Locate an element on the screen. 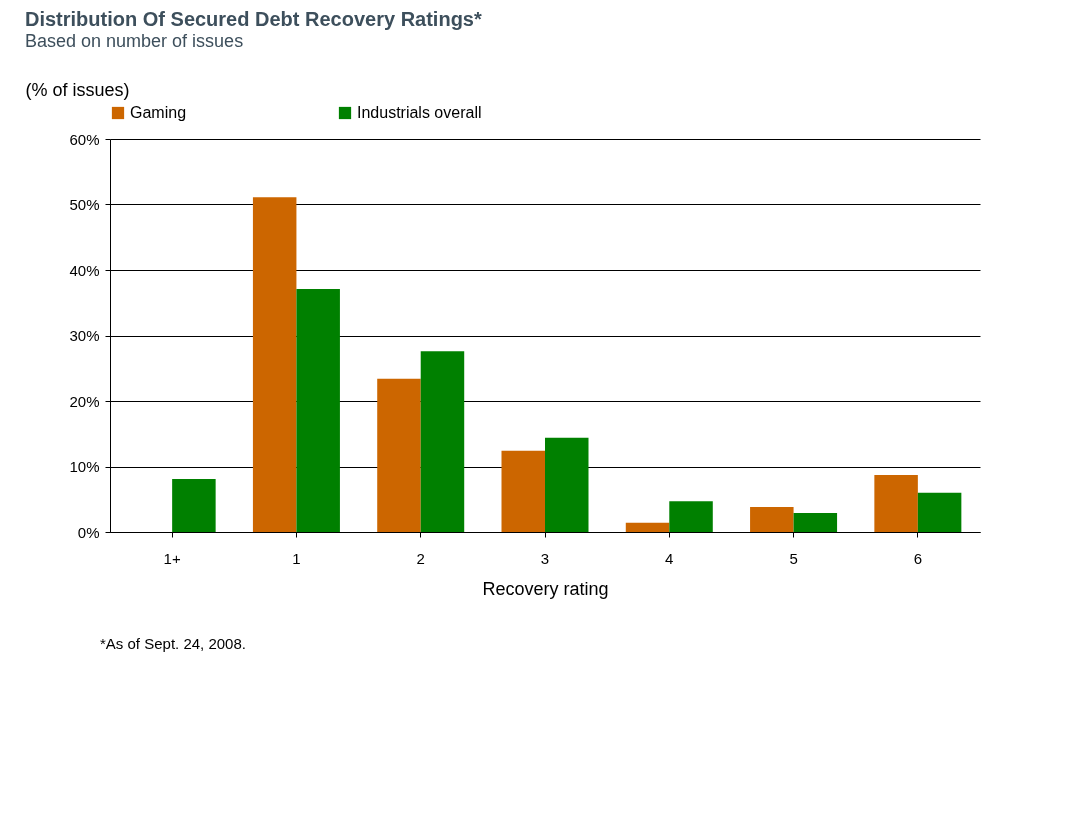 The width and height of the screenshot is (1092, 823). y-tick-label: 30% is located at coordinates (84, 335).